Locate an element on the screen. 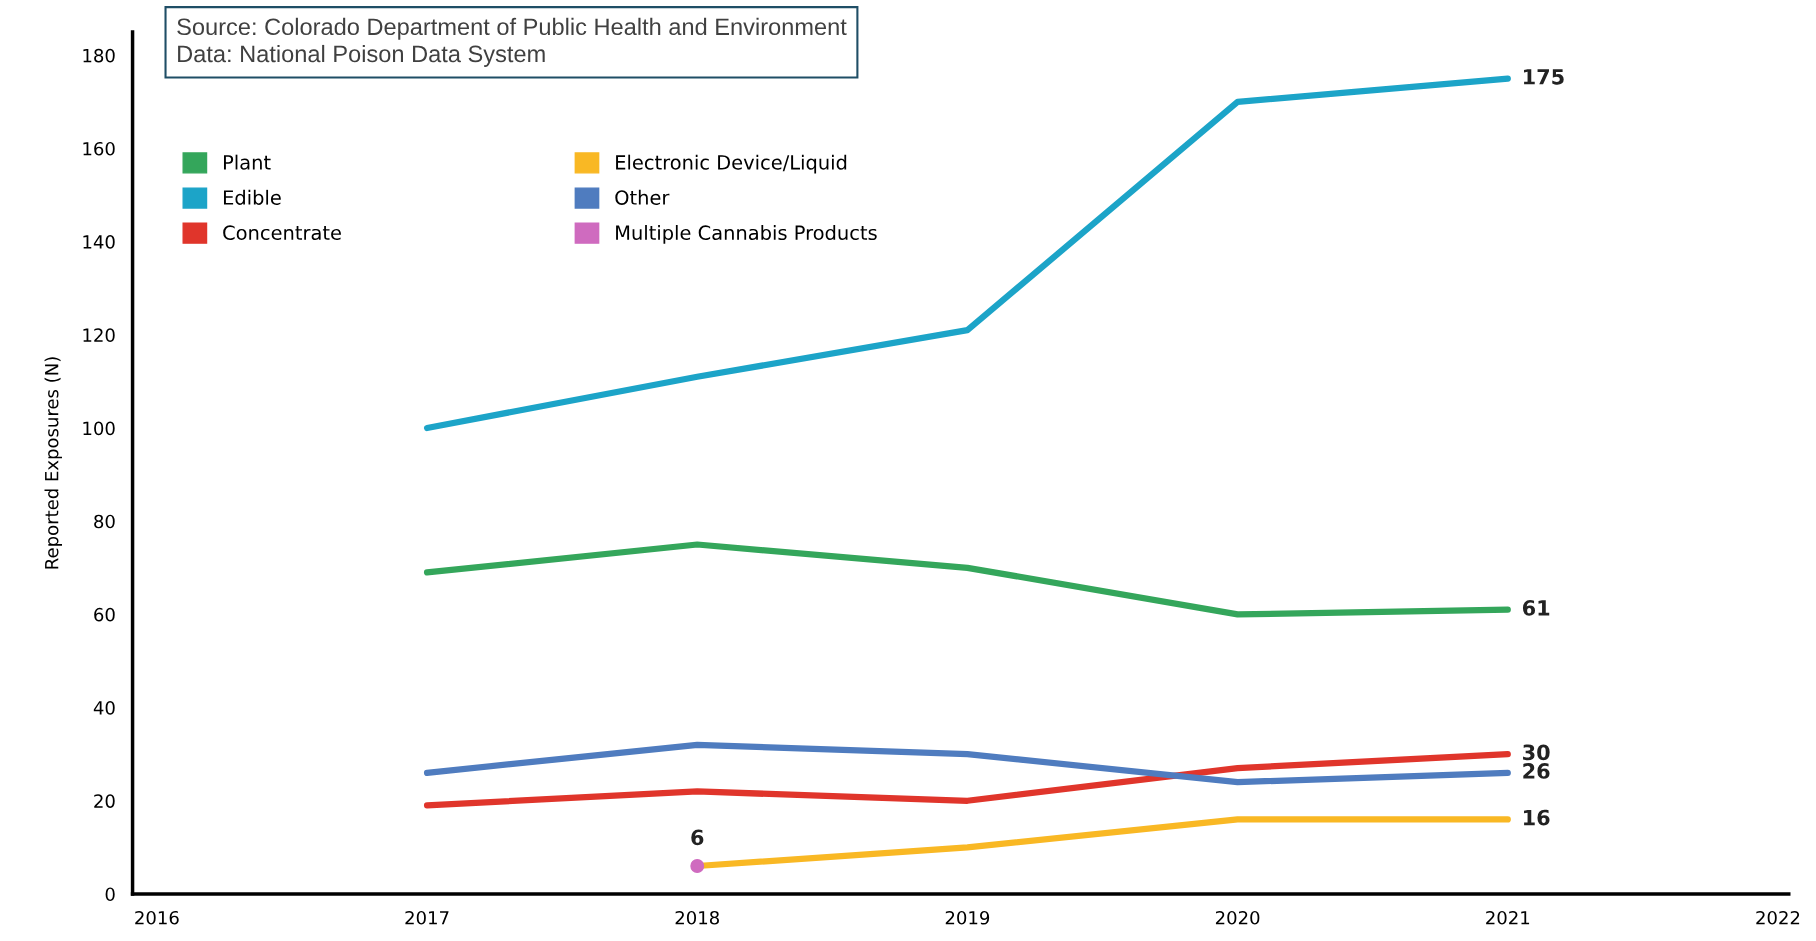 The width and height of the screenshot is (1816, 941). data-label: 26 is located at coordinates (1536, 771).